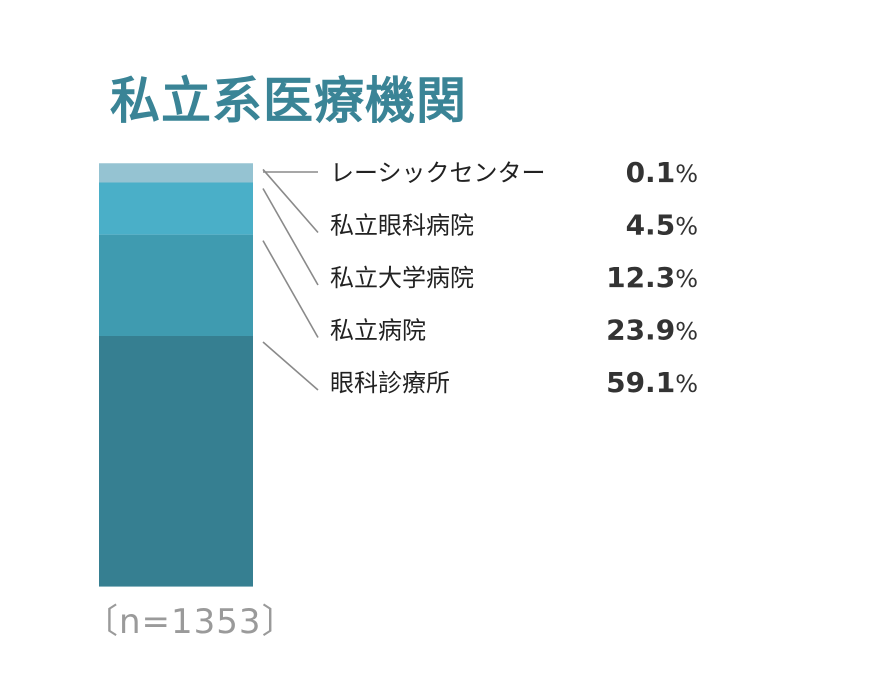  I want to click on sample-size-label: 〔n=1353〕, so click(190, 622).